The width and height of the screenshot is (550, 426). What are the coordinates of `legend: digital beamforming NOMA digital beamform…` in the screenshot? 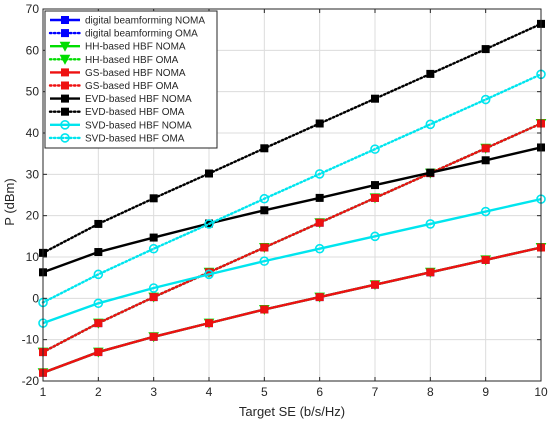 It's located at (131, 79).